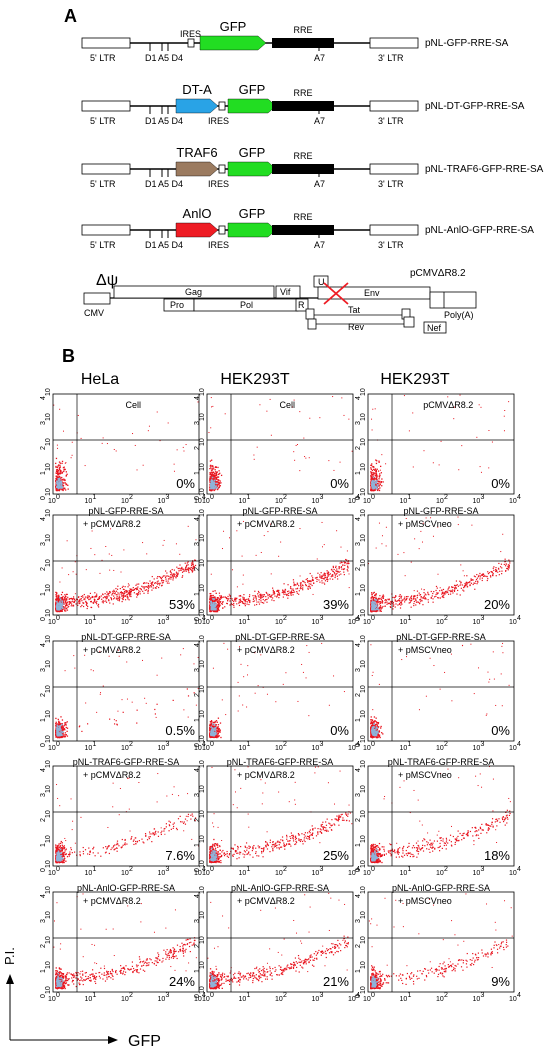 This screenshot has height=1050, width=545. Describe the element at coordinates (43, 423) in the screenshot. I see `y-tick-exponent: 3` at that location.